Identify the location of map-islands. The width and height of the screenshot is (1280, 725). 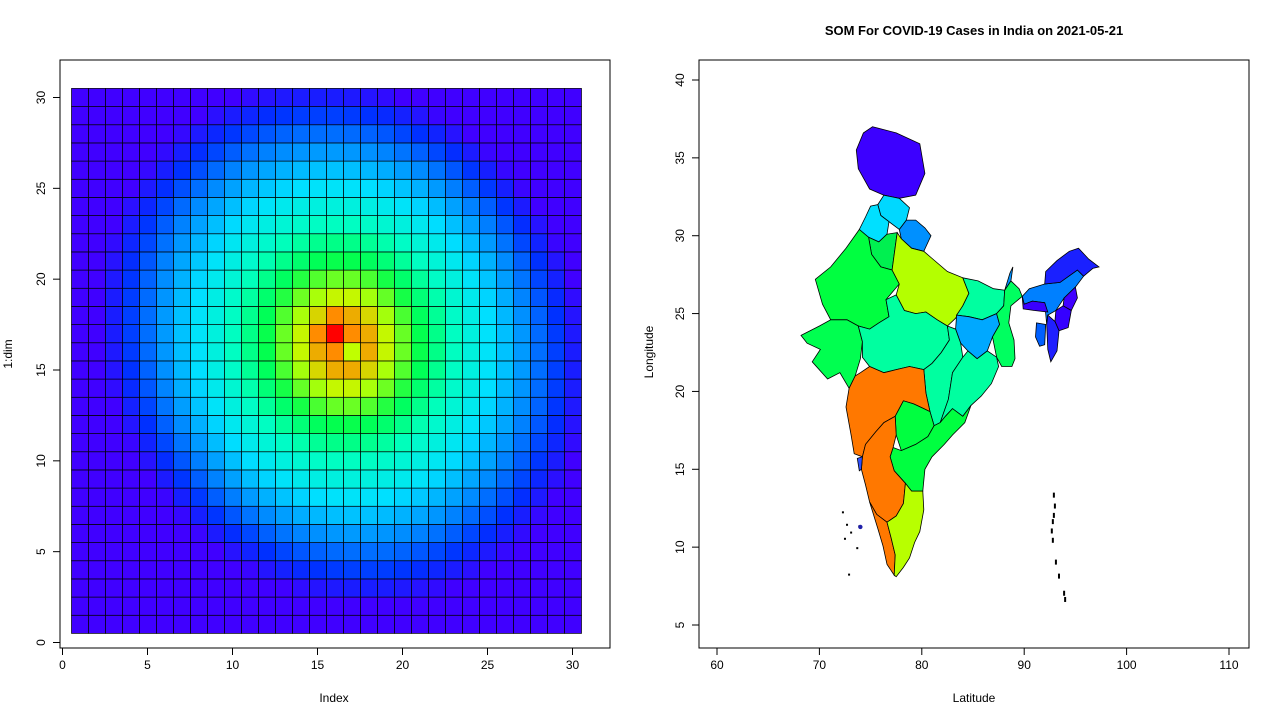
(954, 547).